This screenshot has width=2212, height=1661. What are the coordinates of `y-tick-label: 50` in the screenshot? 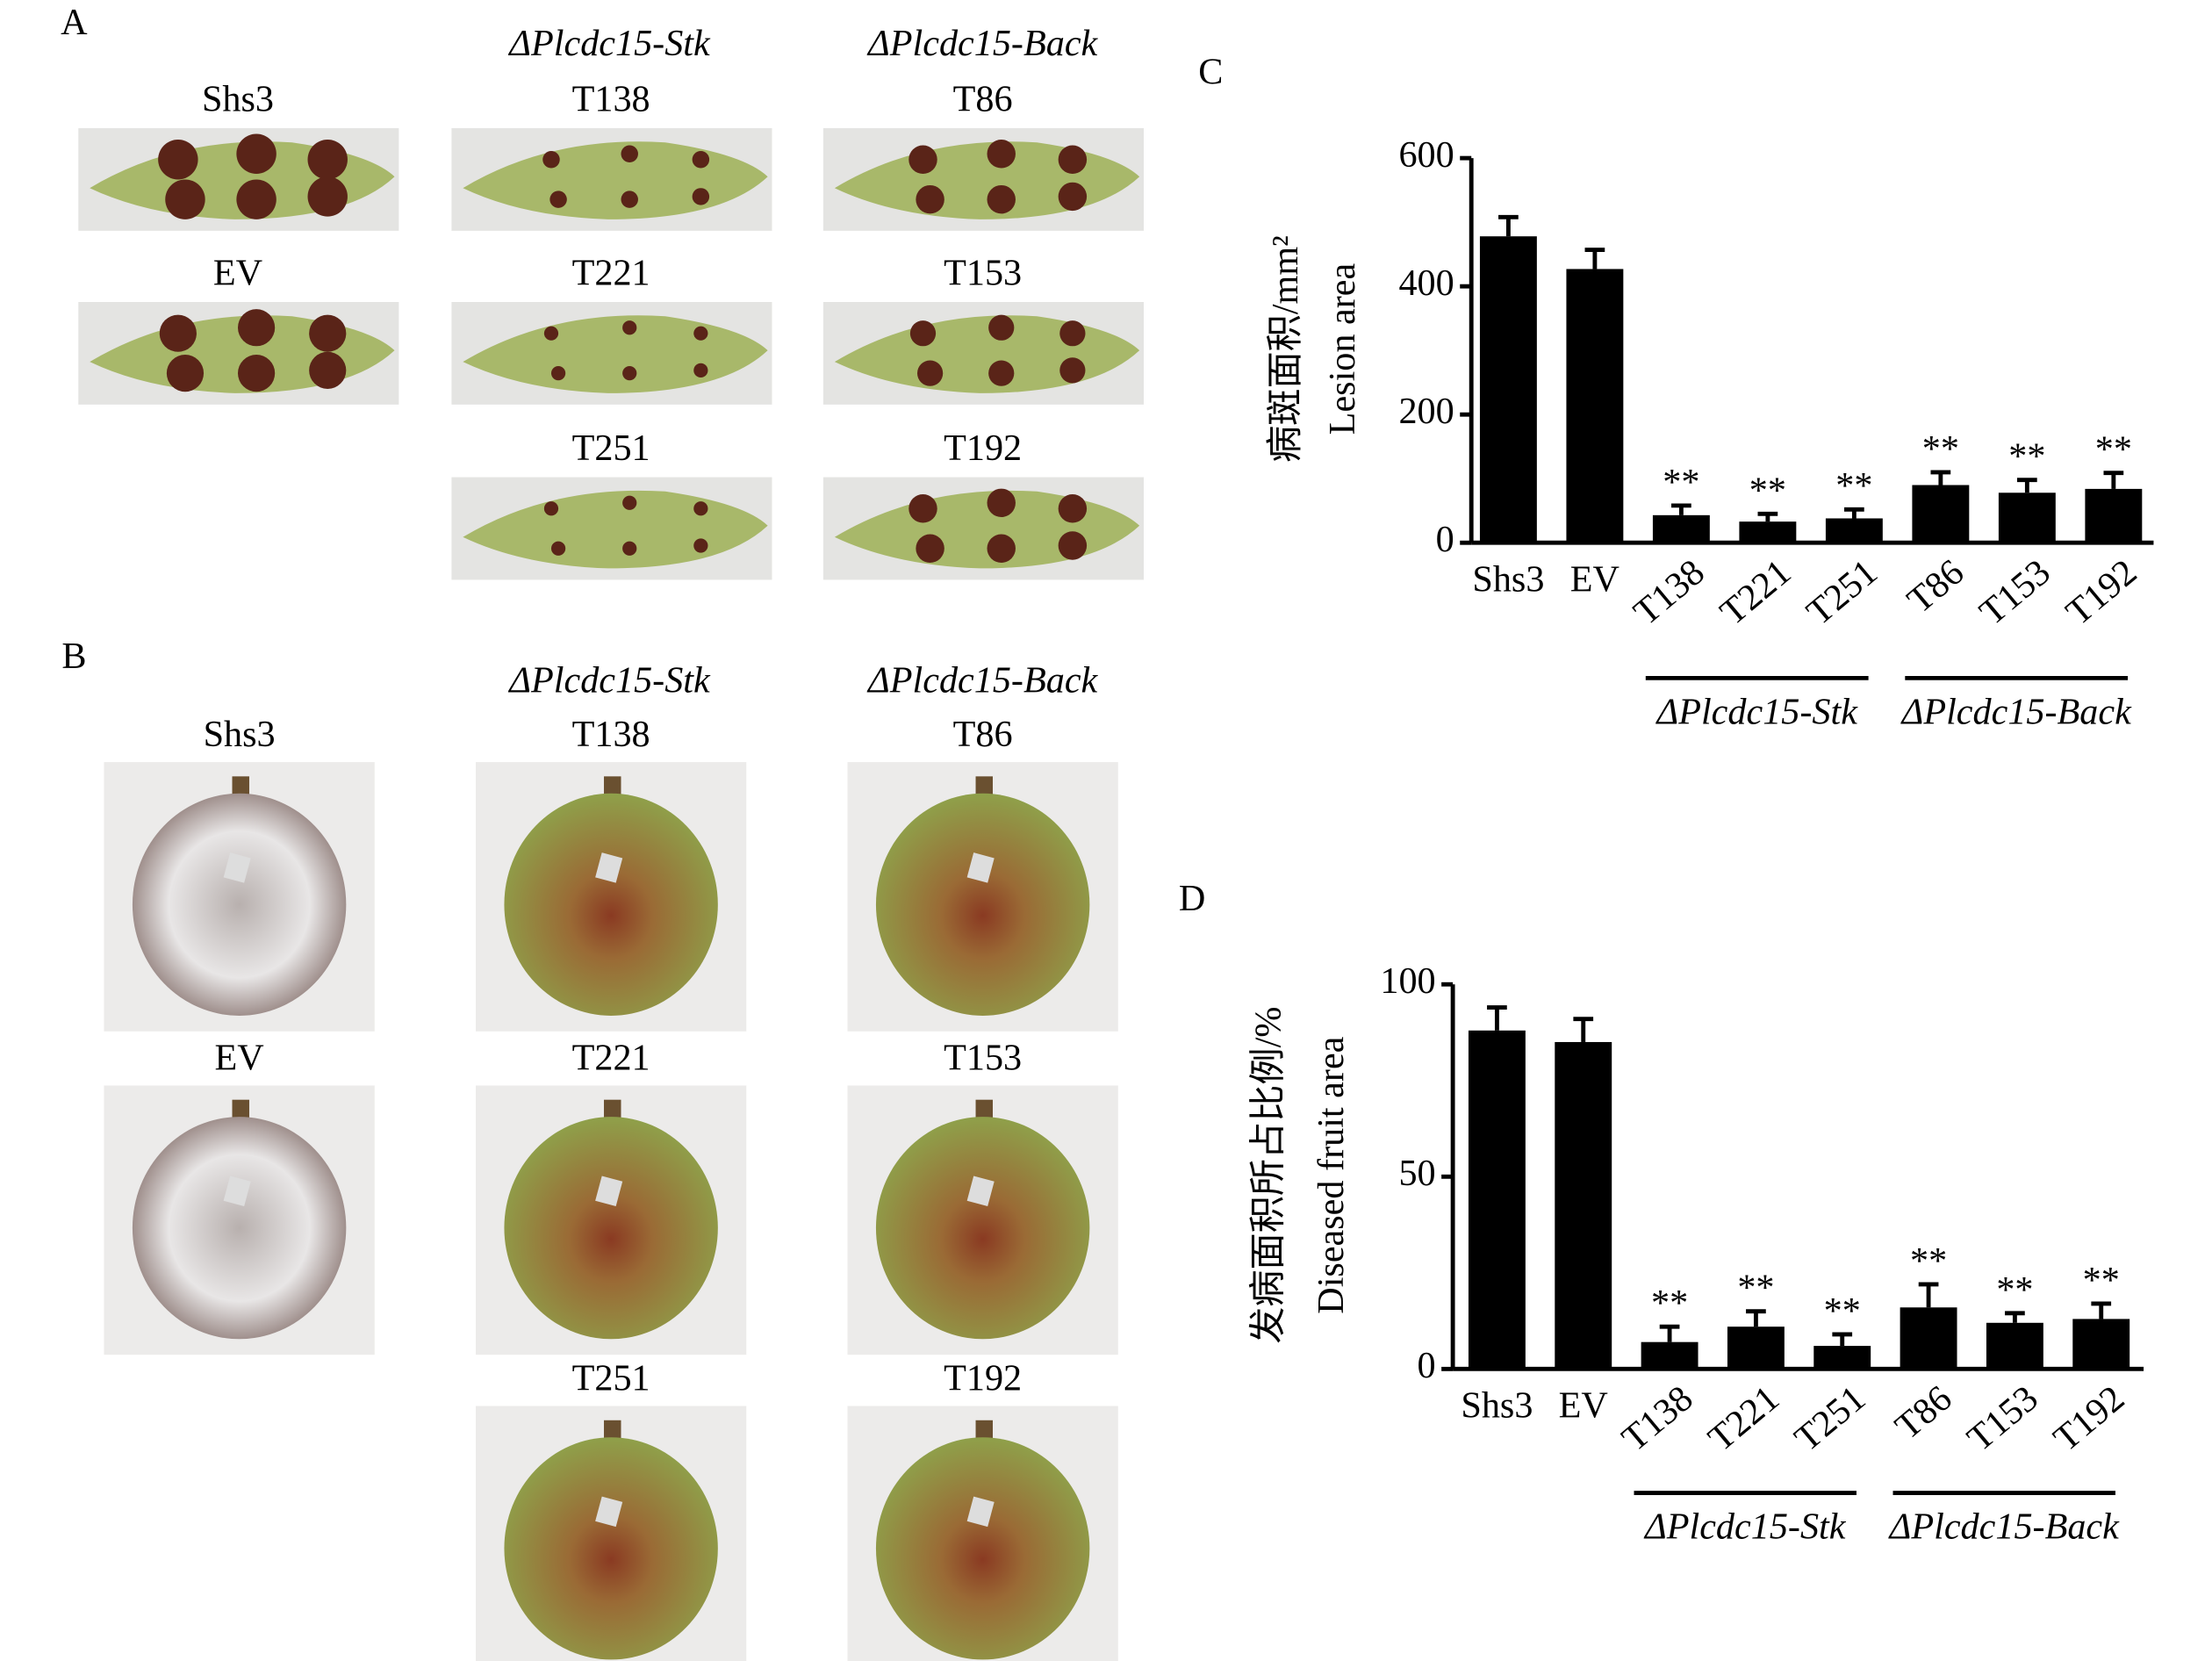 It's located at (1416, 1174).